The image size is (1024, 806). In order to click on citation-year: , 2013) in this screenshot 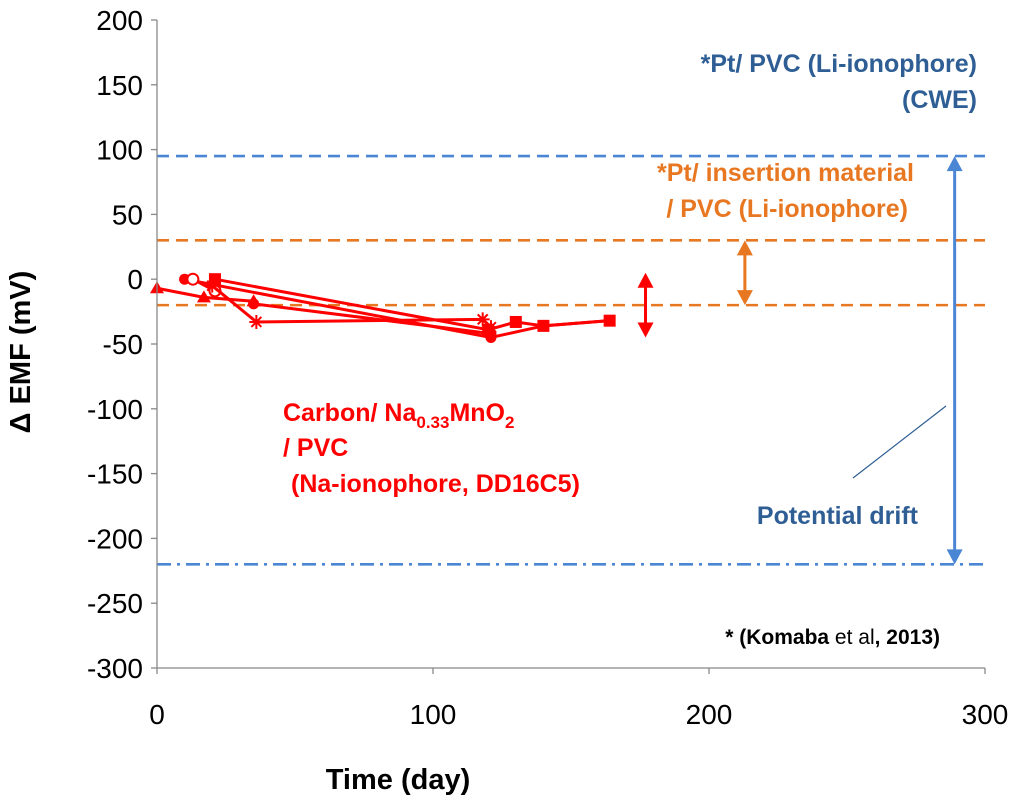, I will do `click(907, 637)`.